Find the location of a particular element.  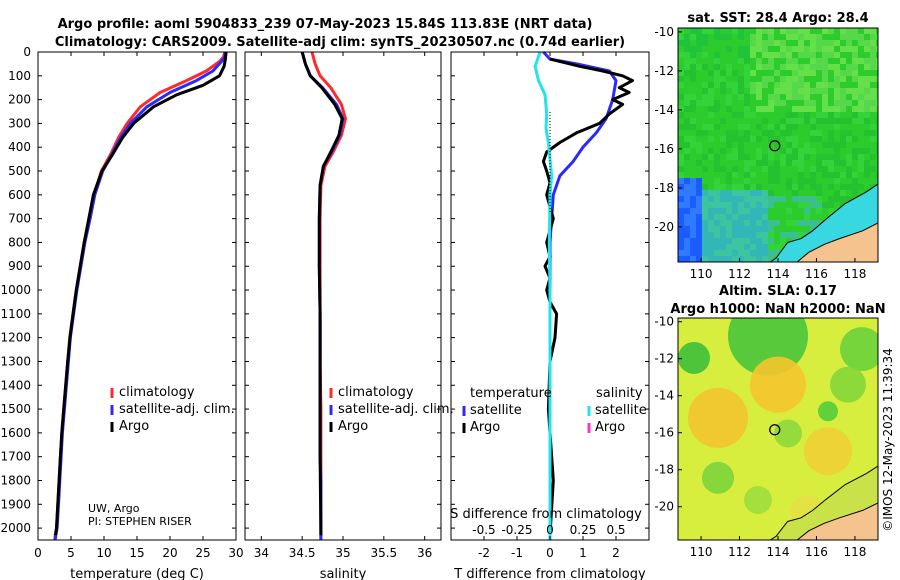

y-tick-label: 1500 is located at coordinates (15, 409).